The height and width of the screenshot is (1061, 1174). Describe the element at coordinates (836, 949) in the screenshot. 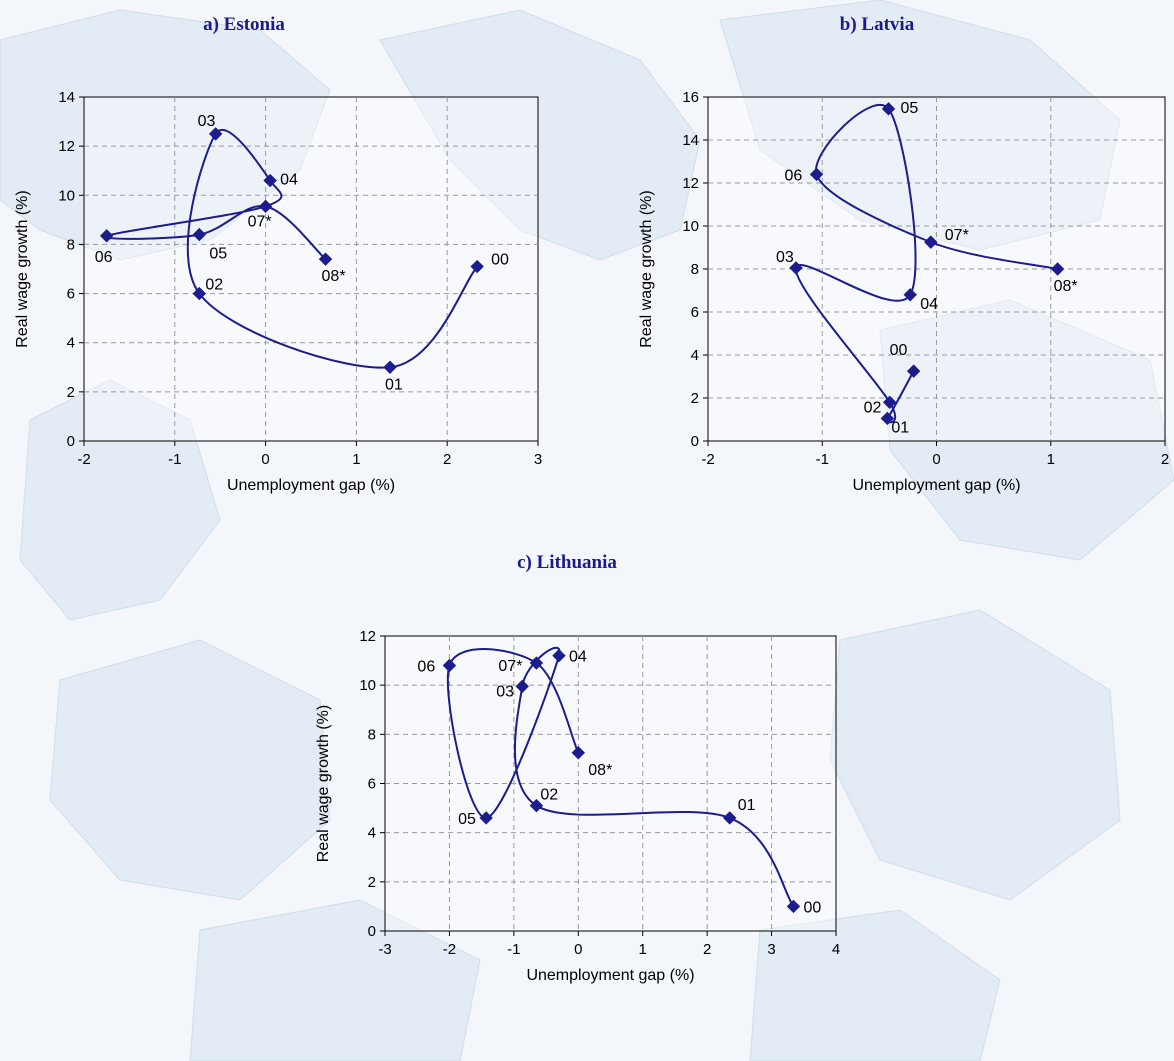

I see `x-tick-label: 4` at that location.